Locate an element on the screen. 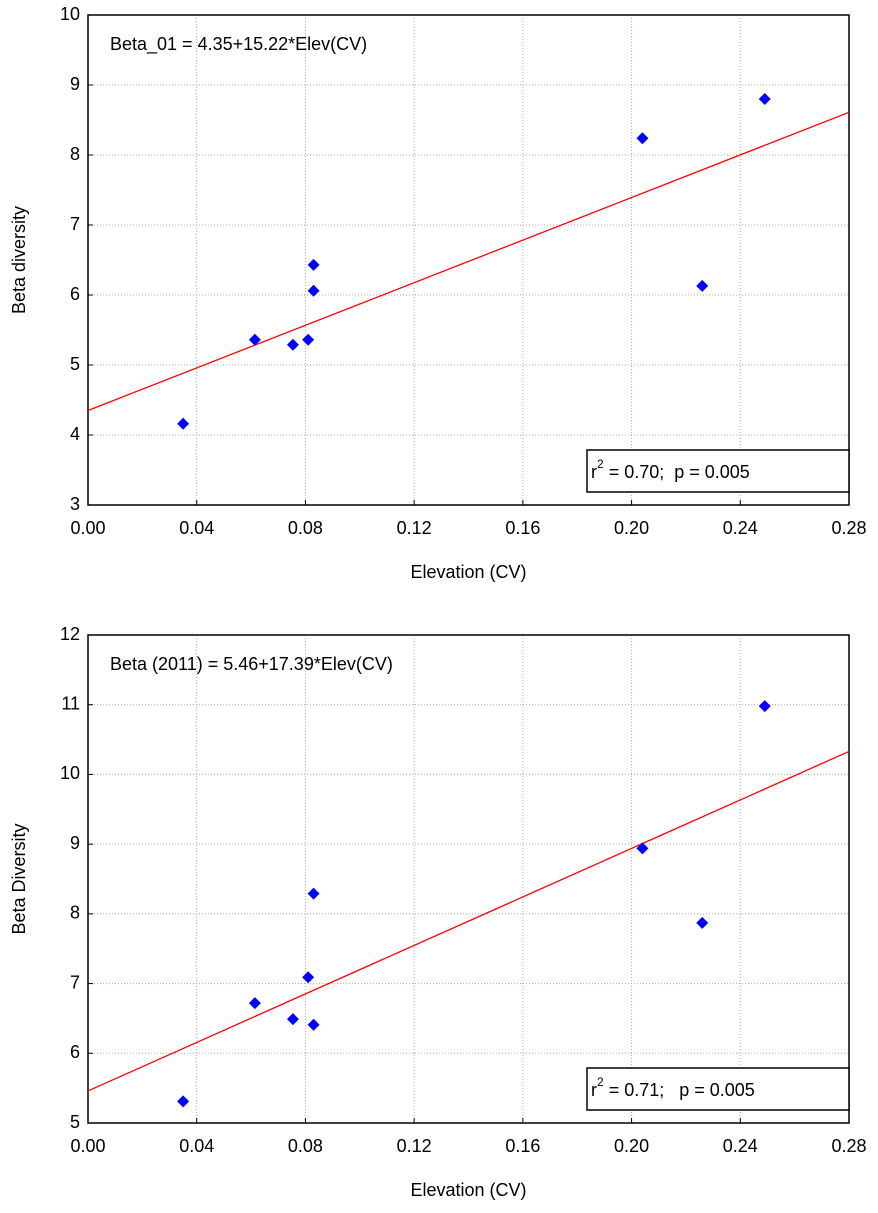 The width and height of the screenshot is (878, 1213). stats-text: r2 = 0.70; p = 0.005 is located at coordinates (670, 469).